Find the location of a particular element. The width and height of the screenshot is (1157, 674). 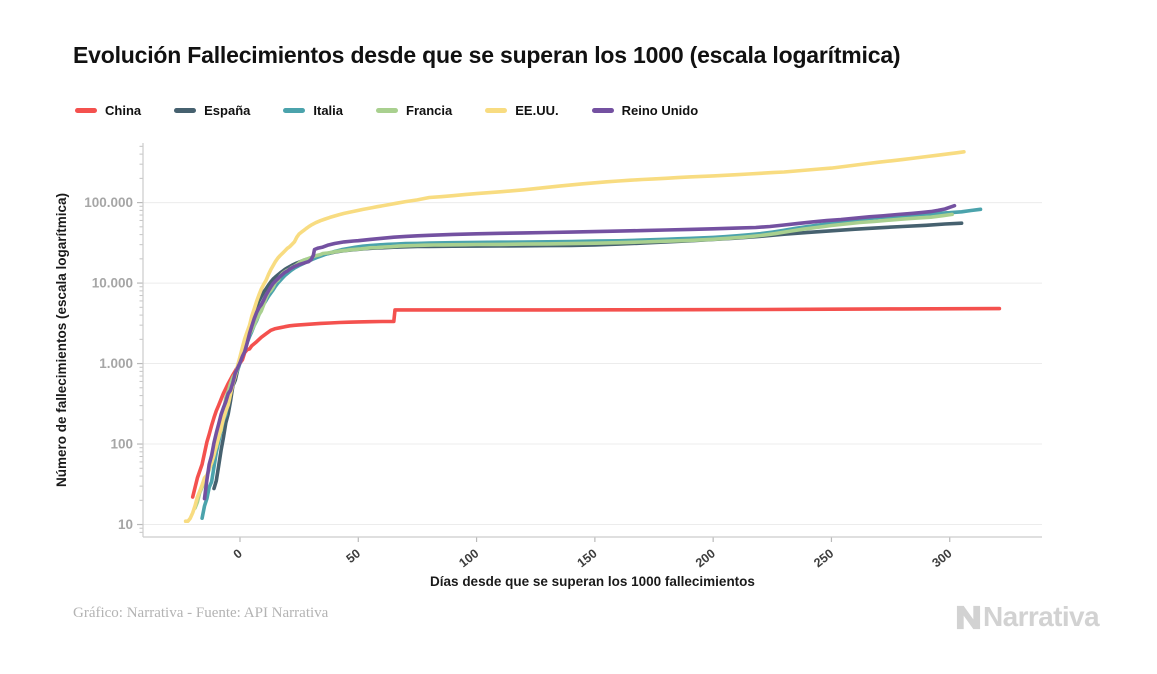

legend-label-italia: Italia is located at coordinates (328, 110).